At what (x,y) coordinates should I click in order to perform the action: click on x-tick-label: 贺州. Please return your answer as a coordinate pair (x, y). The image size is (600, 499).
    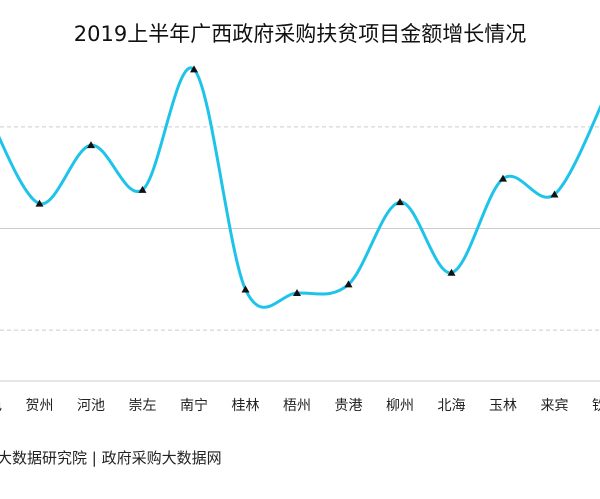
    Looking at the image, I should click on (40, 406).